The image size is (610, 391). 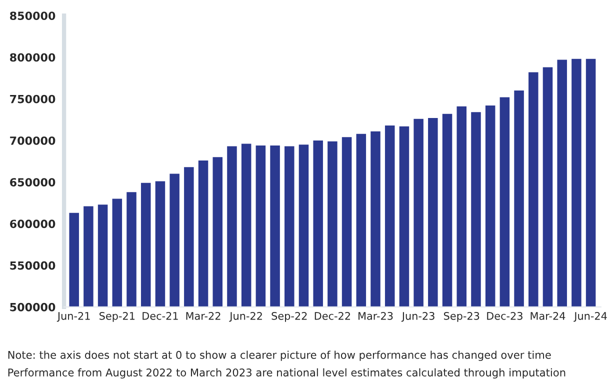 What do you see at coordinates (33, 265) in the screenshot?
I see `y-tick-label: 550000` at bounding box center [33, 265].